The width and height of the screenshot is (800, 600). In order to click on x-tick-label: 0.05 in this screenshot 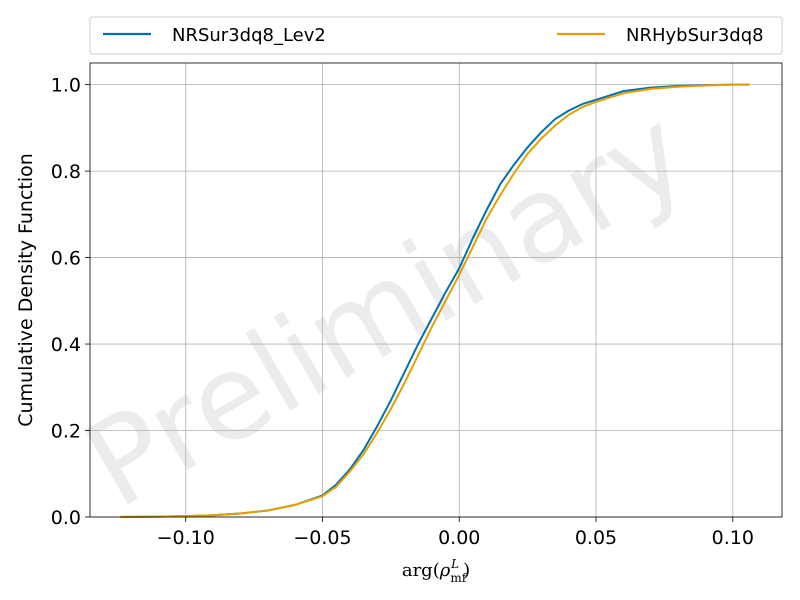, I will do `click(596, 538)`.